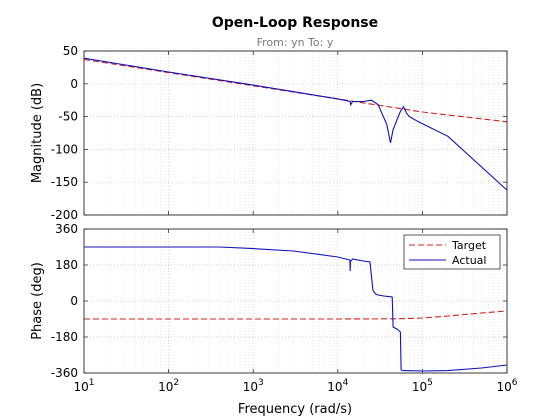 Image resolution: width=560 pixels, height=420 pixels. I want to click on phase-y-tick-label: 0, so click(74, 301).